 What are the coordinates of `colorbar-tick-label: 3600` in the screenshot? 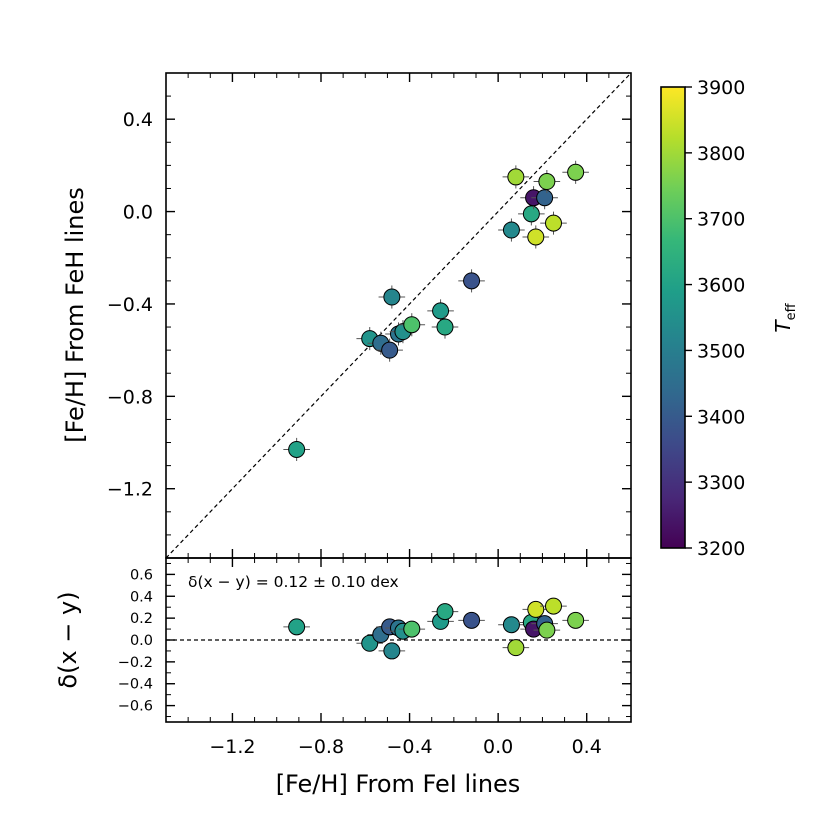 It's located at (721, 286).